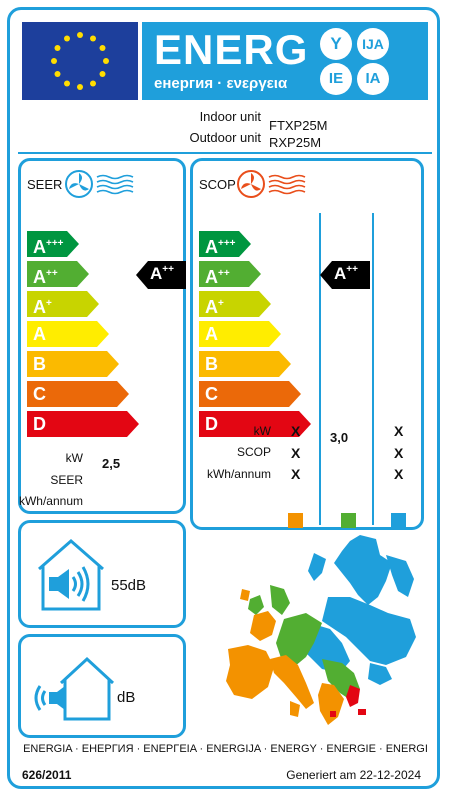 The width and height of the screenshot is (451, 800). Describe the element at coordinates (250, 394) in the screenshot. I see `heating-class-arrow: C` at that location.